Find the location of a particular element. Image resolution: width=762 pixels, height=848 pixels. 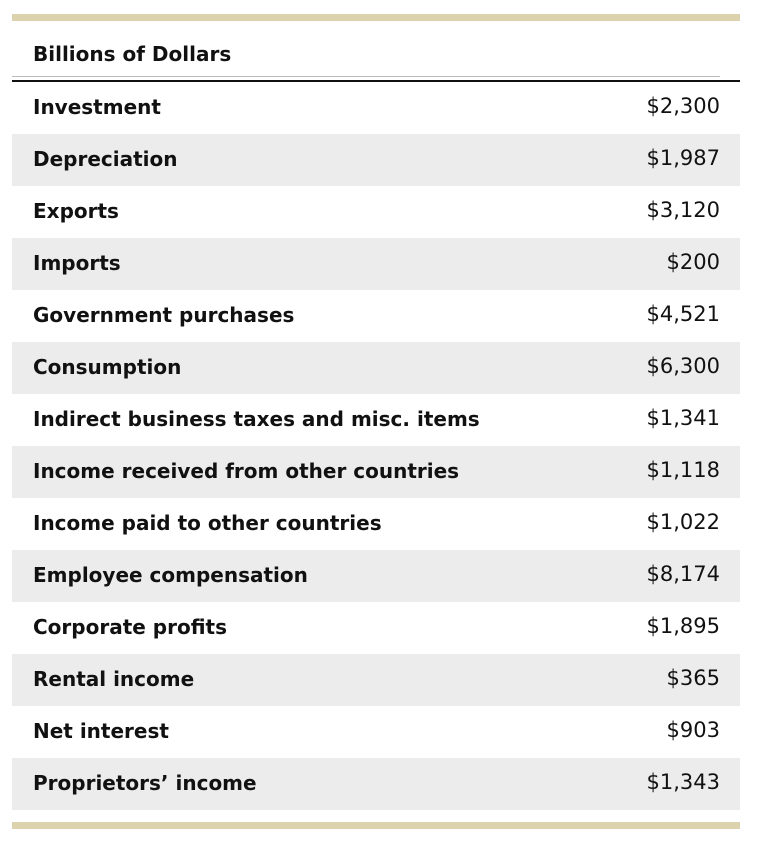

table-row: Income paid to other countries $1,022 is located at coordinates (376, 524).